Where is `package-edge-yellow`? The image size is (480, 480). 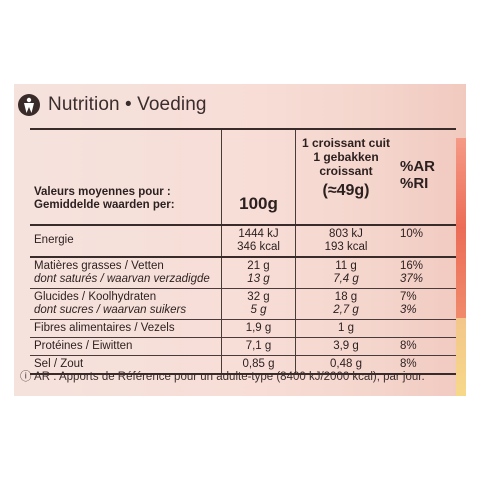
package-edge-yellow is located at coordinates (461, 357).